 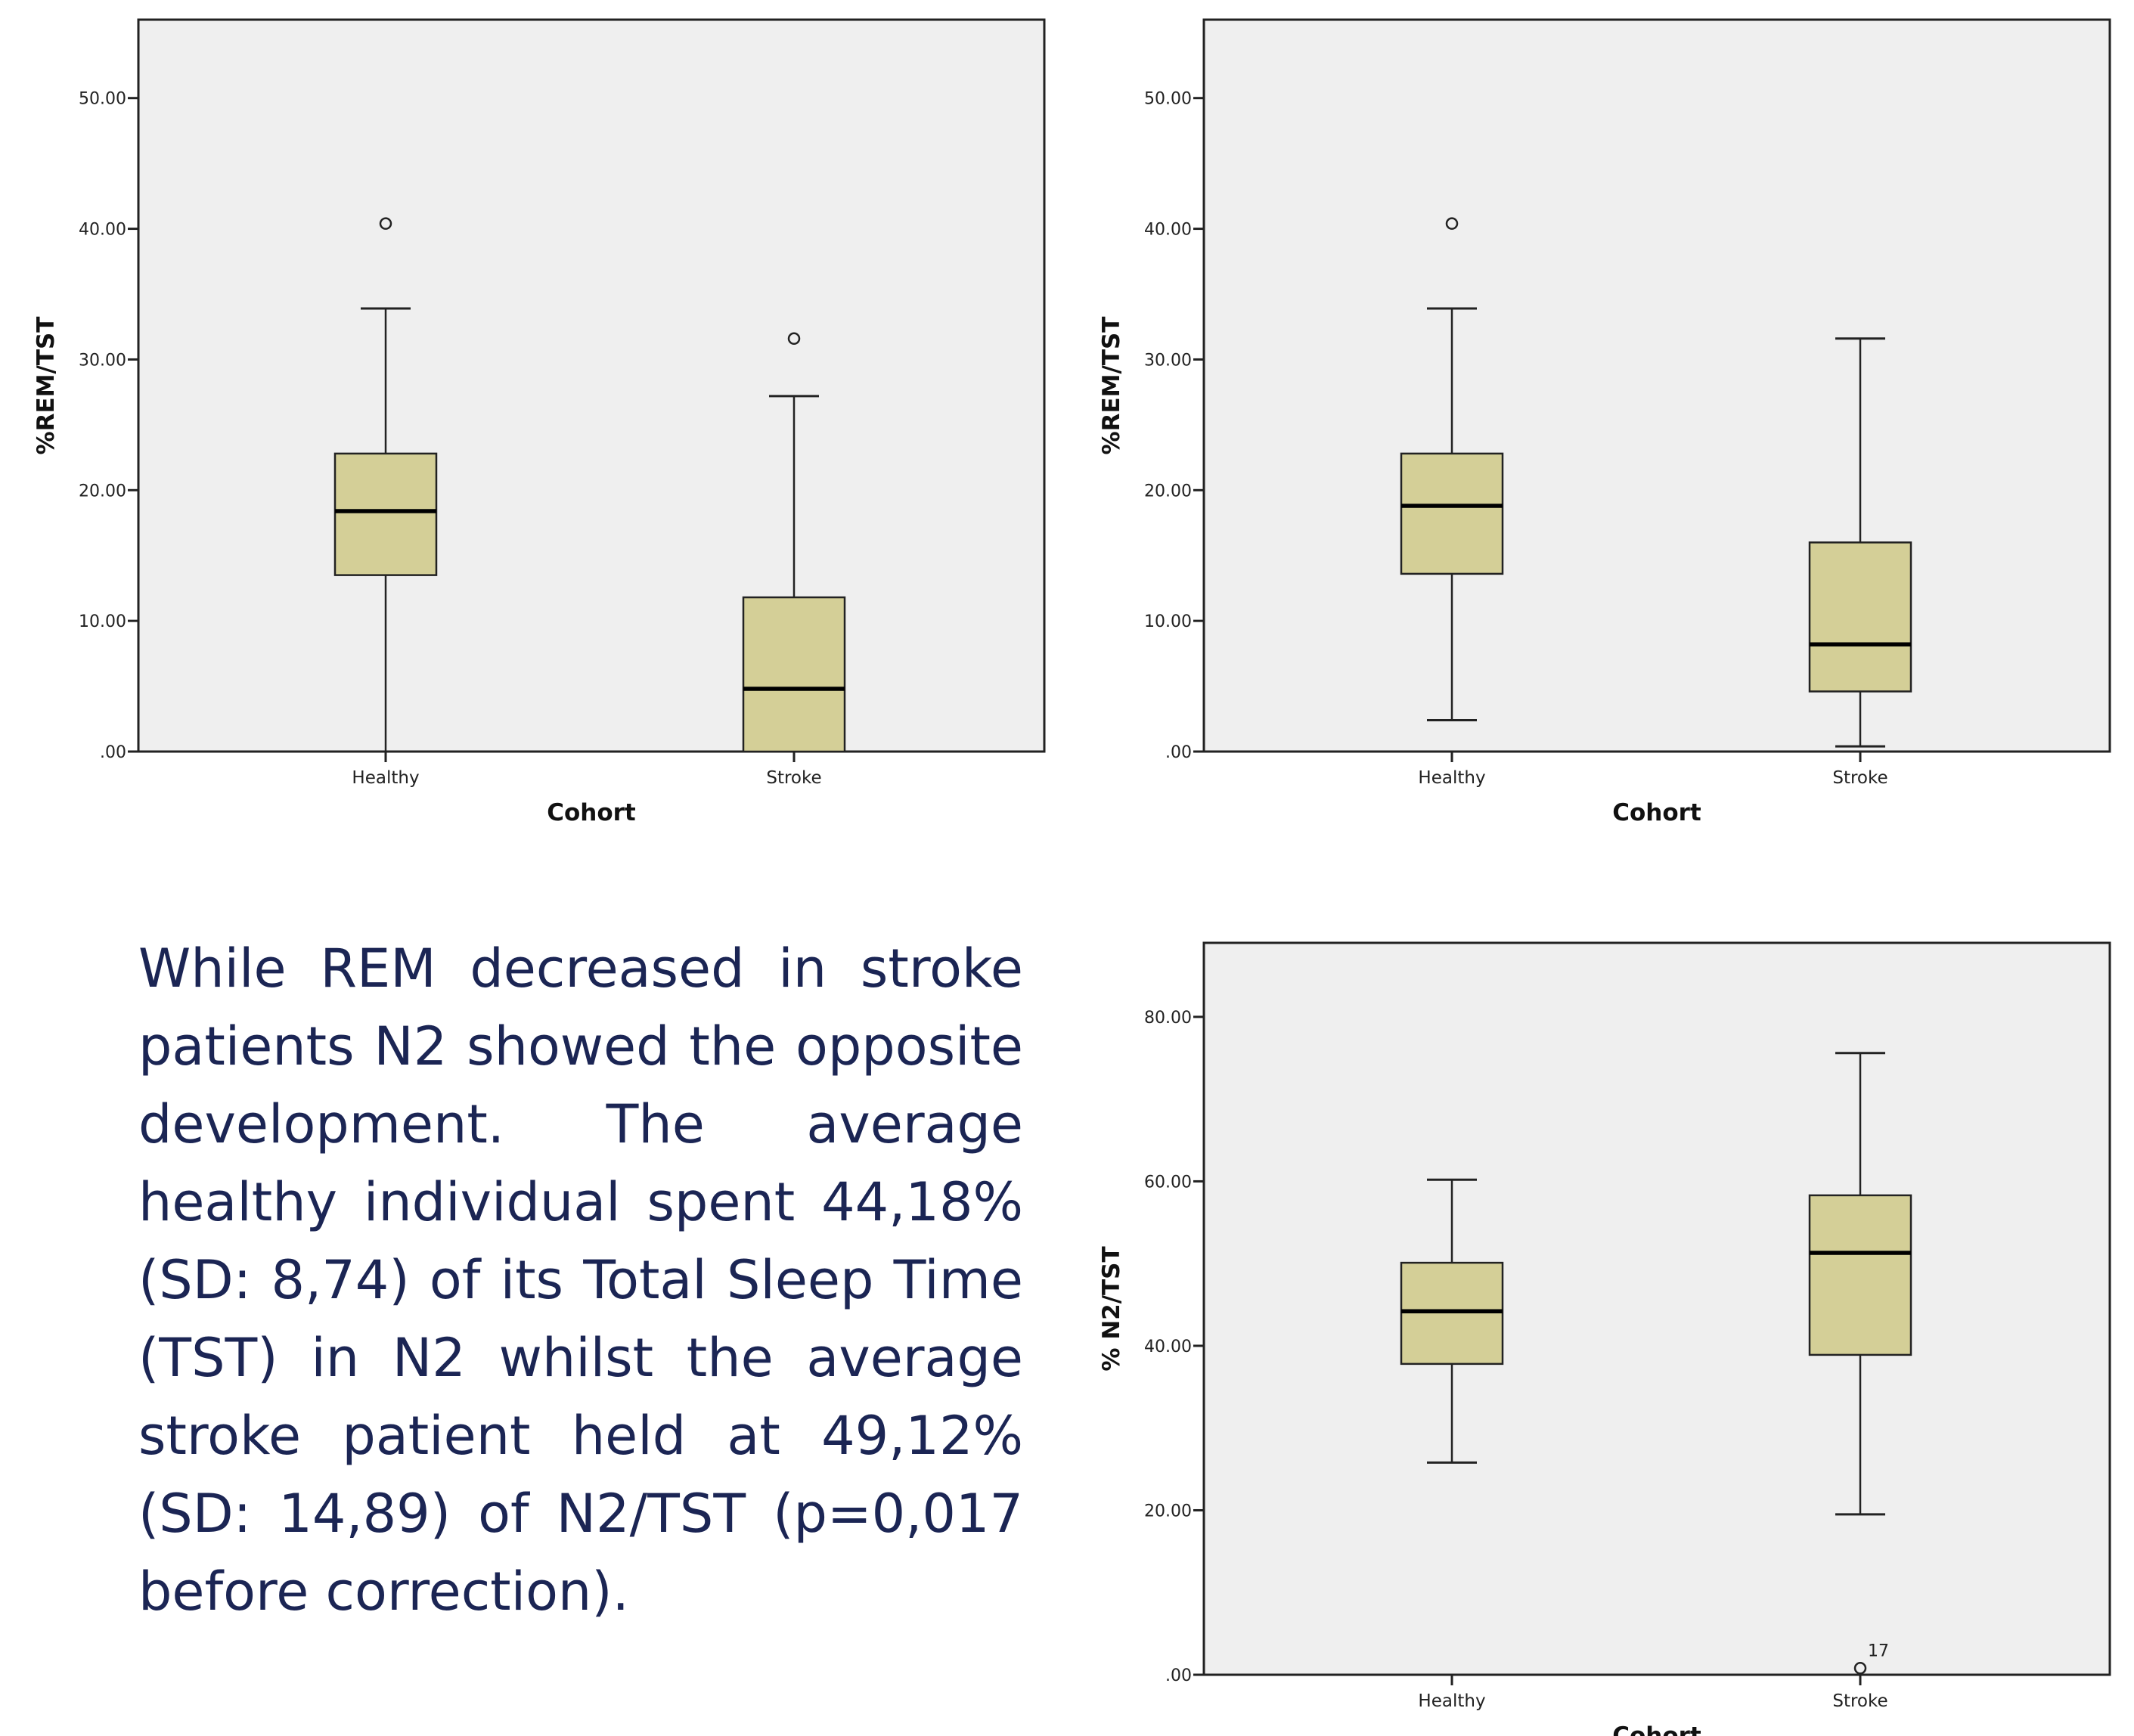 I want to click on box-stroke: 17, so click(x=1860, y=1363).